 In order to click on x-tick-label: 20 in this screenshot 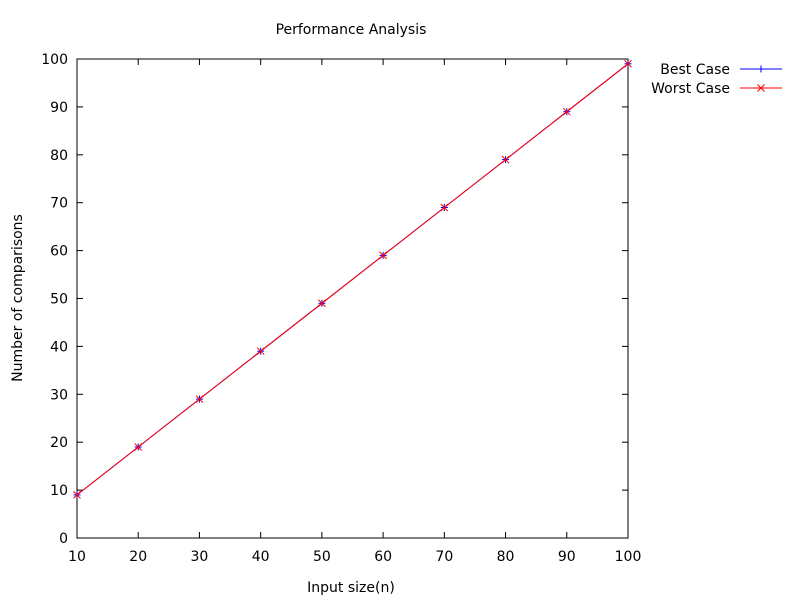, I will do `click(138, 557)`.